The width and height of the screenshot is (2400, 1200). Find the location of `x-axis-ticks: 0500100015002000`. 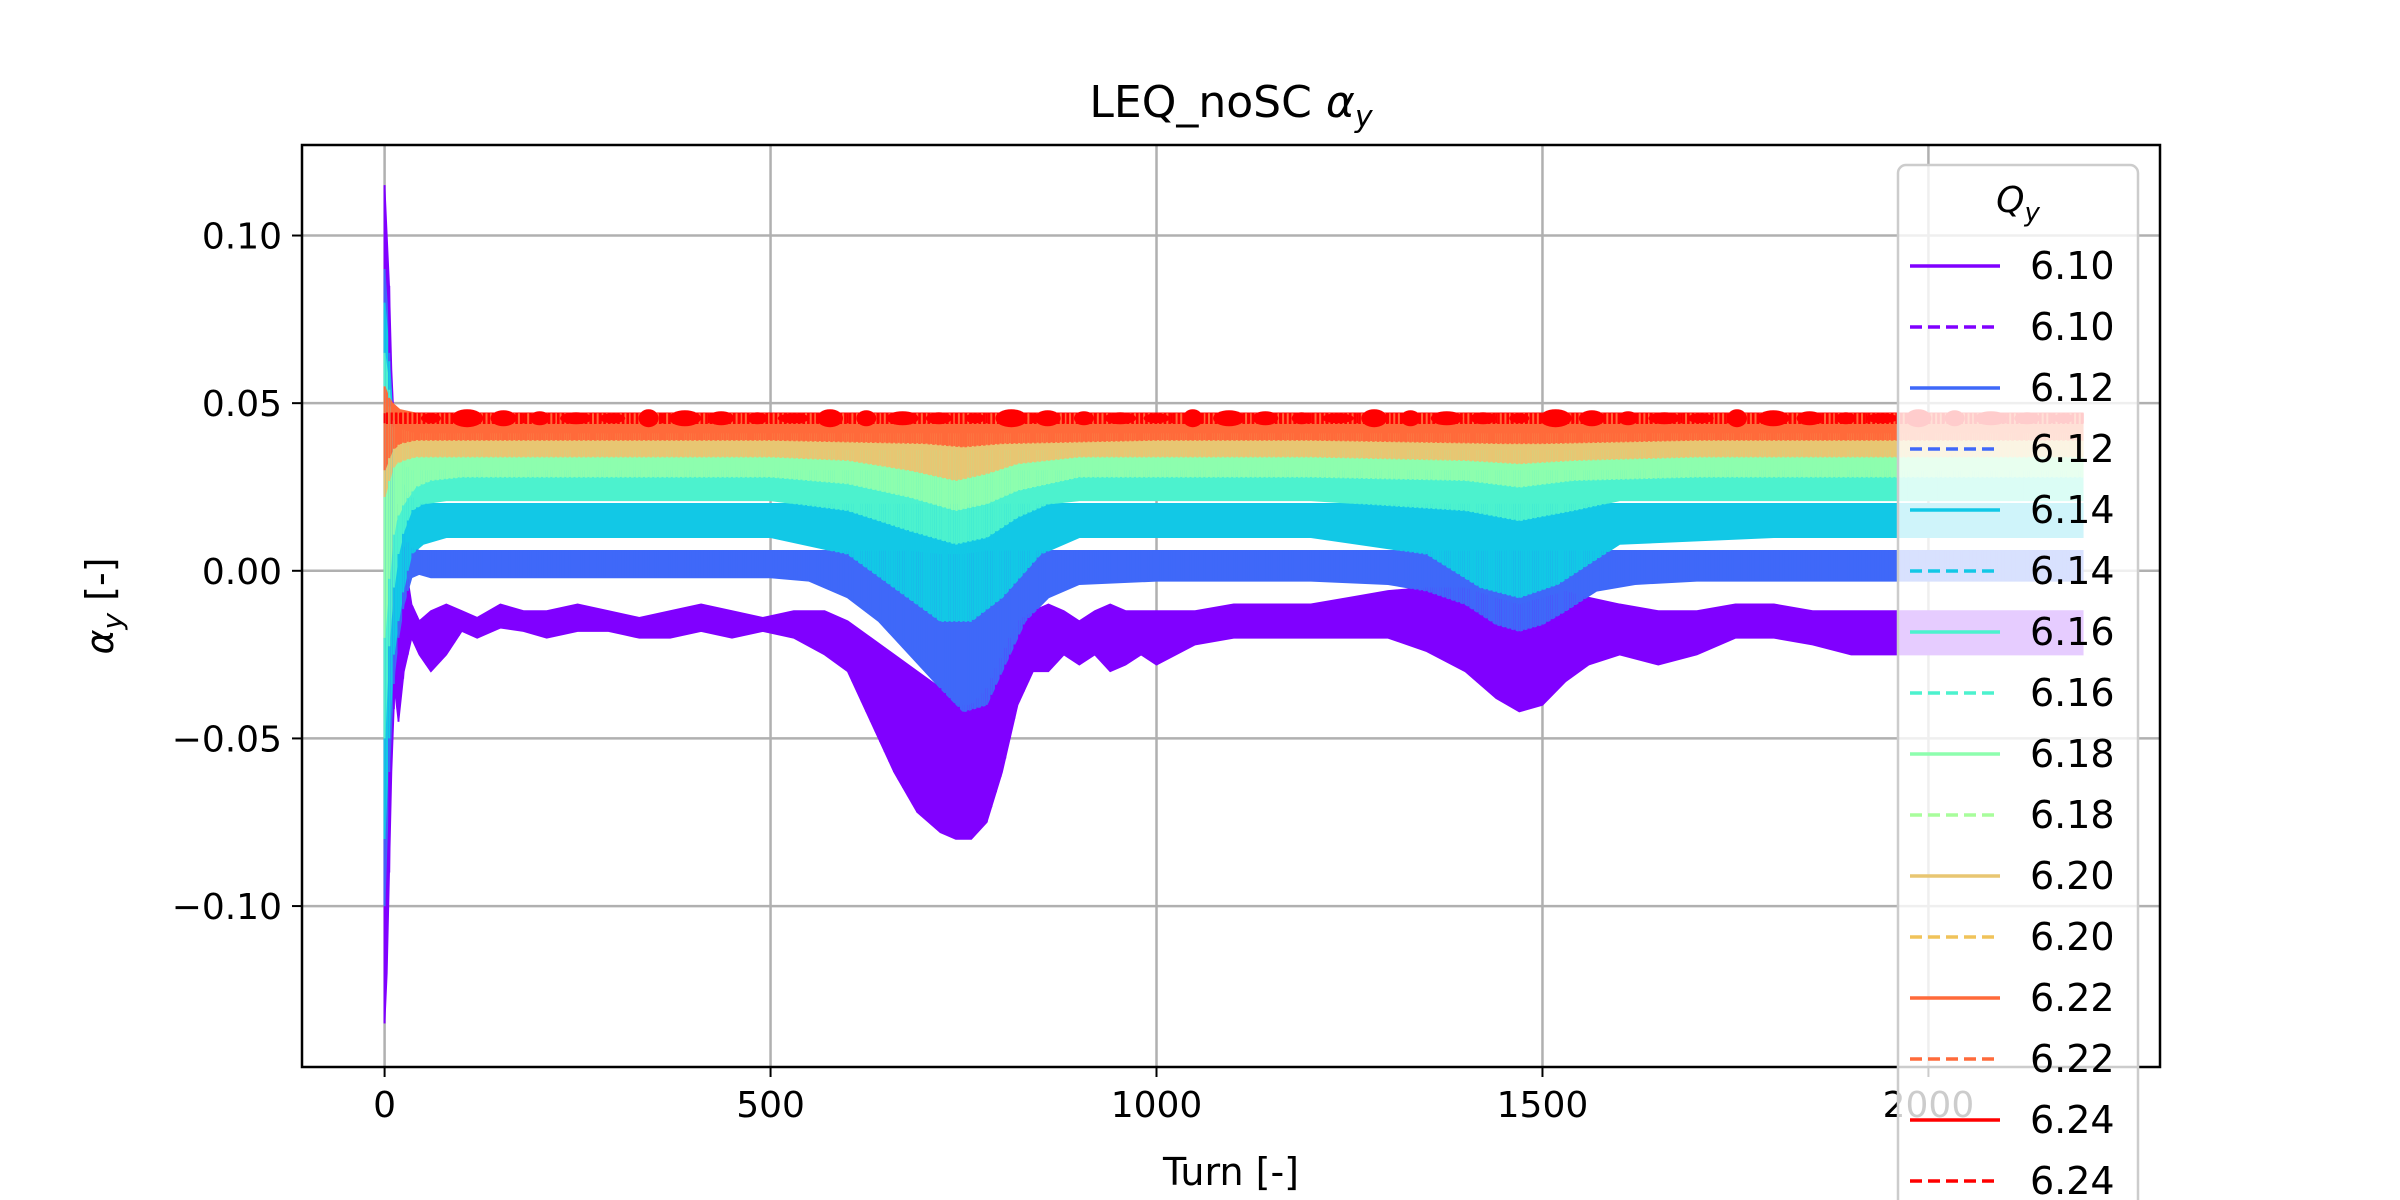

x-axis-ticks: 0500100015002000 is located at coordinates (1173, 1096).